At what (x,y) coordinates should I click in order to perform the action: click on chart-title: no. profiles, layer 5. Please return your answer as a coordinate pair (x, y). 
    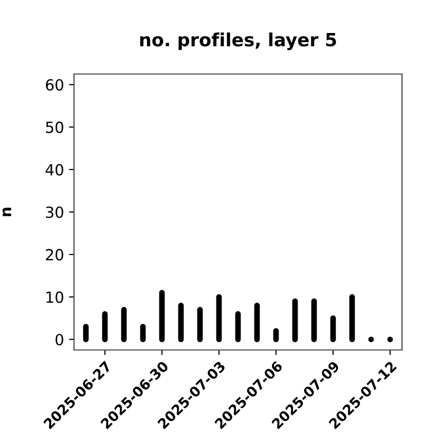
    Looking at the image, I should click on (238, 41).